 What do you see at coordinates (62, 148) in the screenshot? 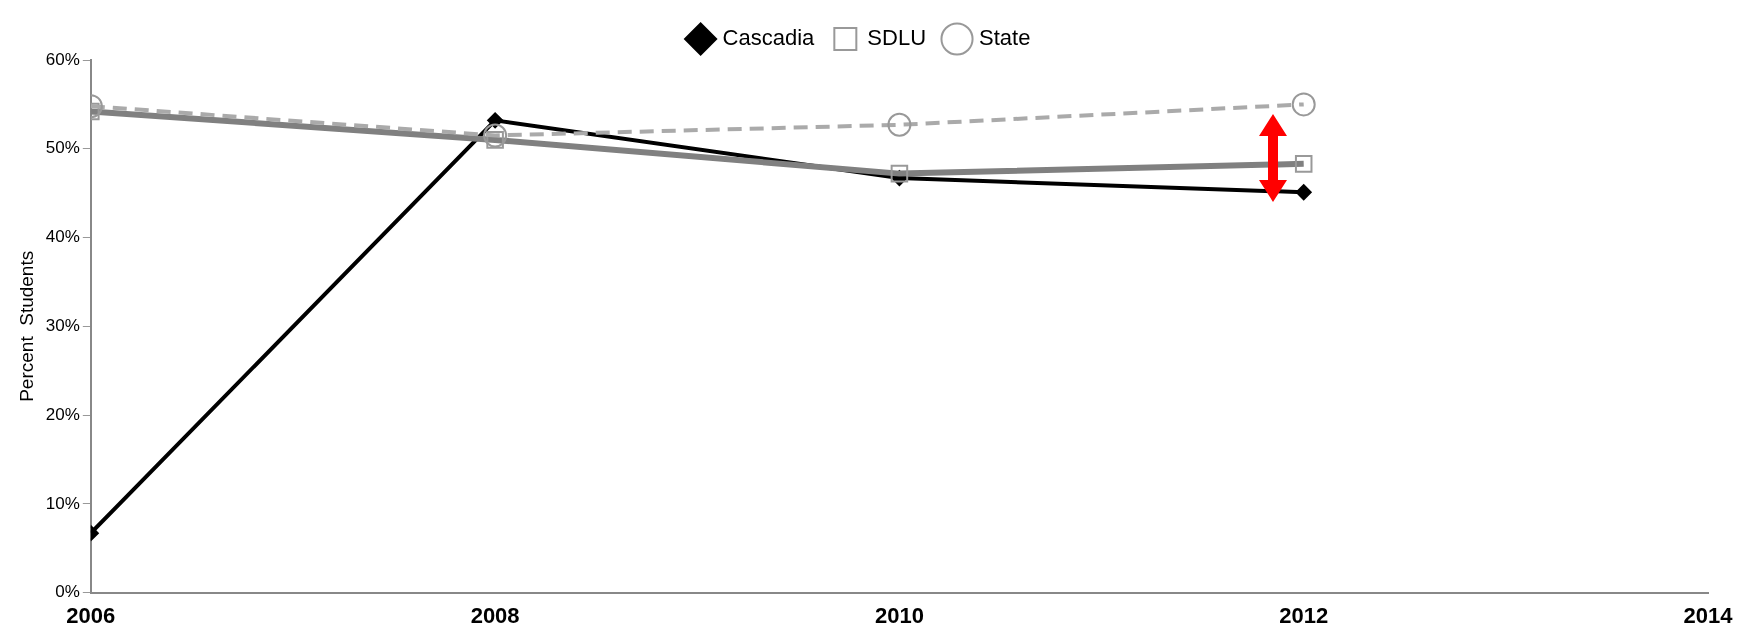
I see `y-tick-label: 50%` at bounding box center [62, 148].